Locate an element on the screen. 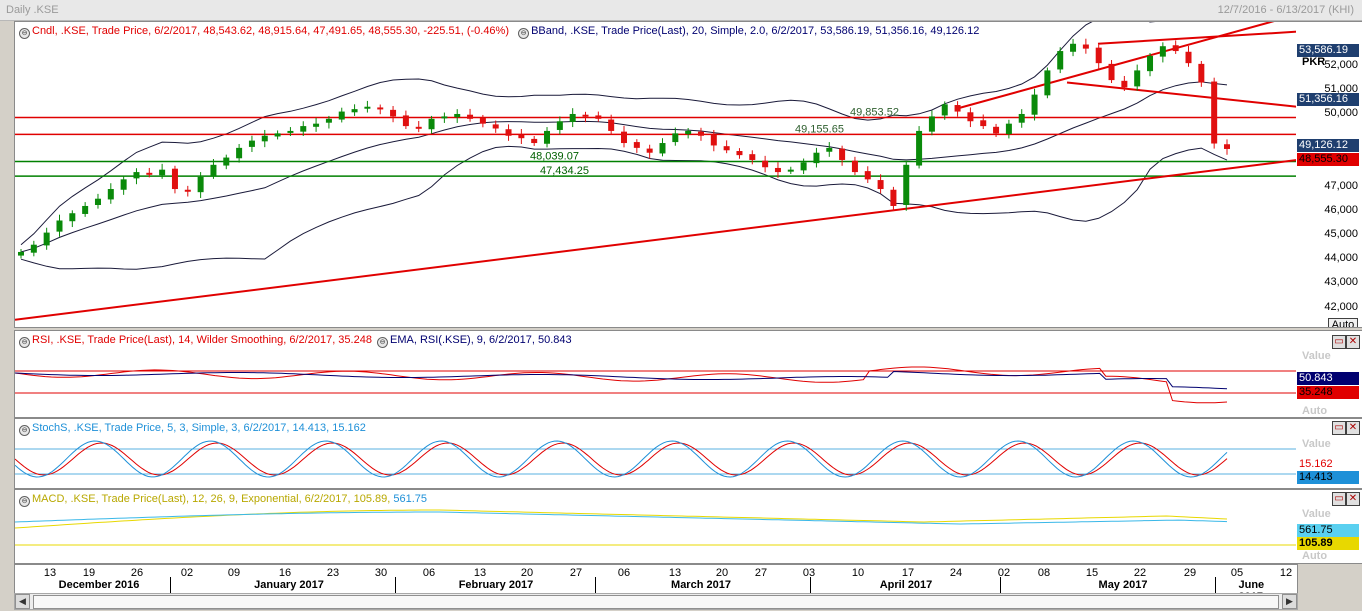  rsi-chart is located at coordinates (656, 374).